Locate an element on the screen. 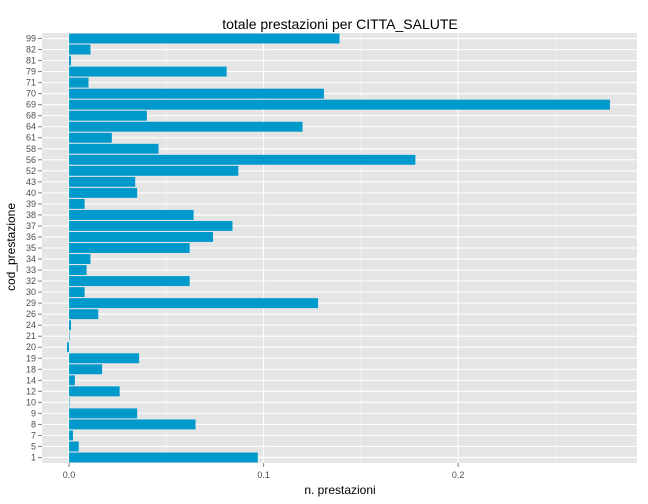 This screenshot has height=504, width=648. y-tick-label: 8 is located at coordinates (33, 424).